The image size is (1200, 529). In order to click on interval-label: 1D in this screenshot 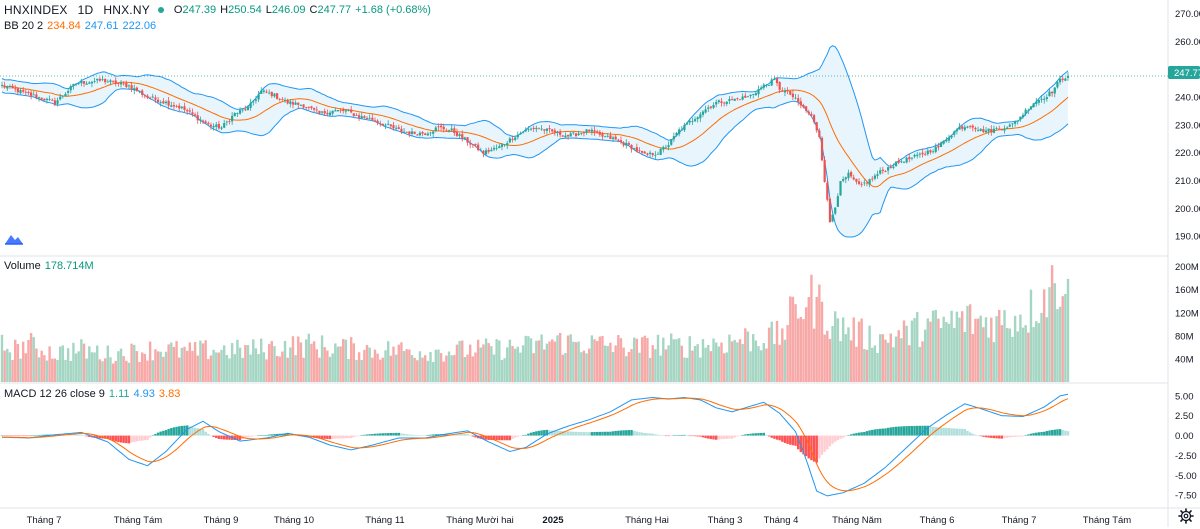, I will do `click(85, 10)`.